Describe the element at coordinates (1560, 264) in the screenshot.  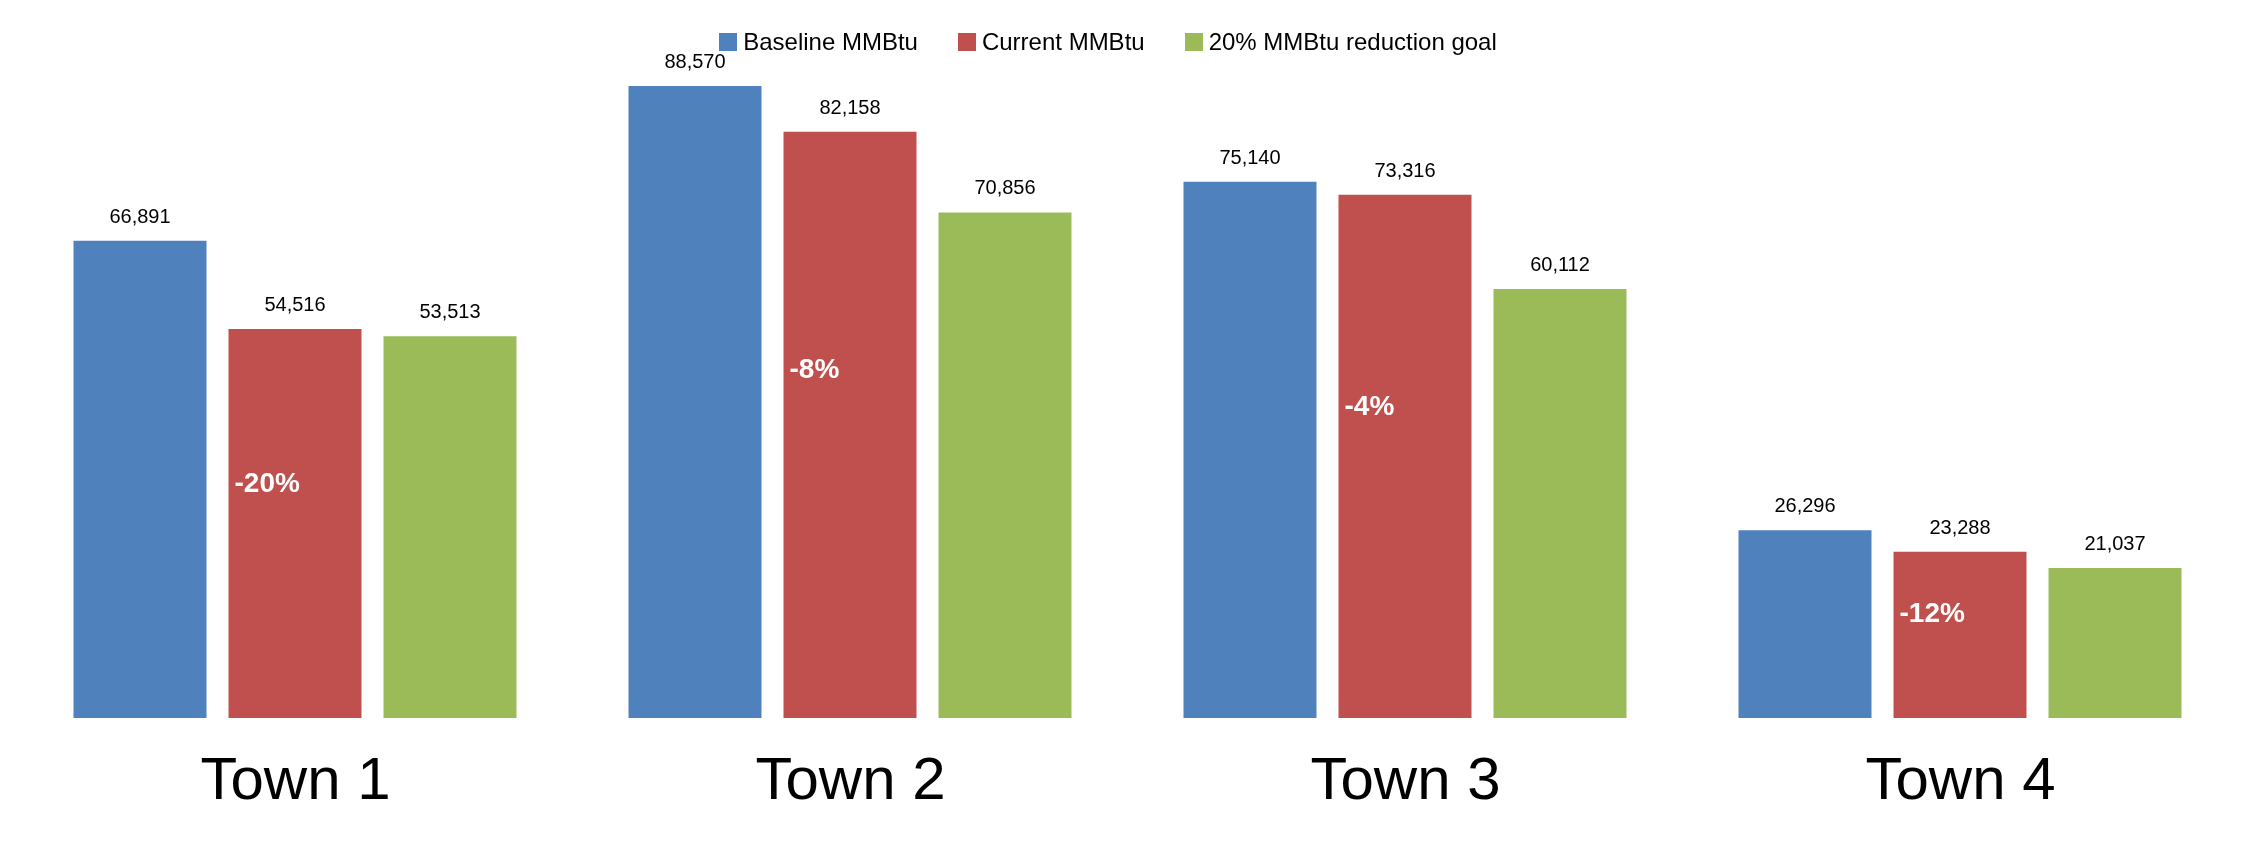
I see `data-label: 60,112` at that location.